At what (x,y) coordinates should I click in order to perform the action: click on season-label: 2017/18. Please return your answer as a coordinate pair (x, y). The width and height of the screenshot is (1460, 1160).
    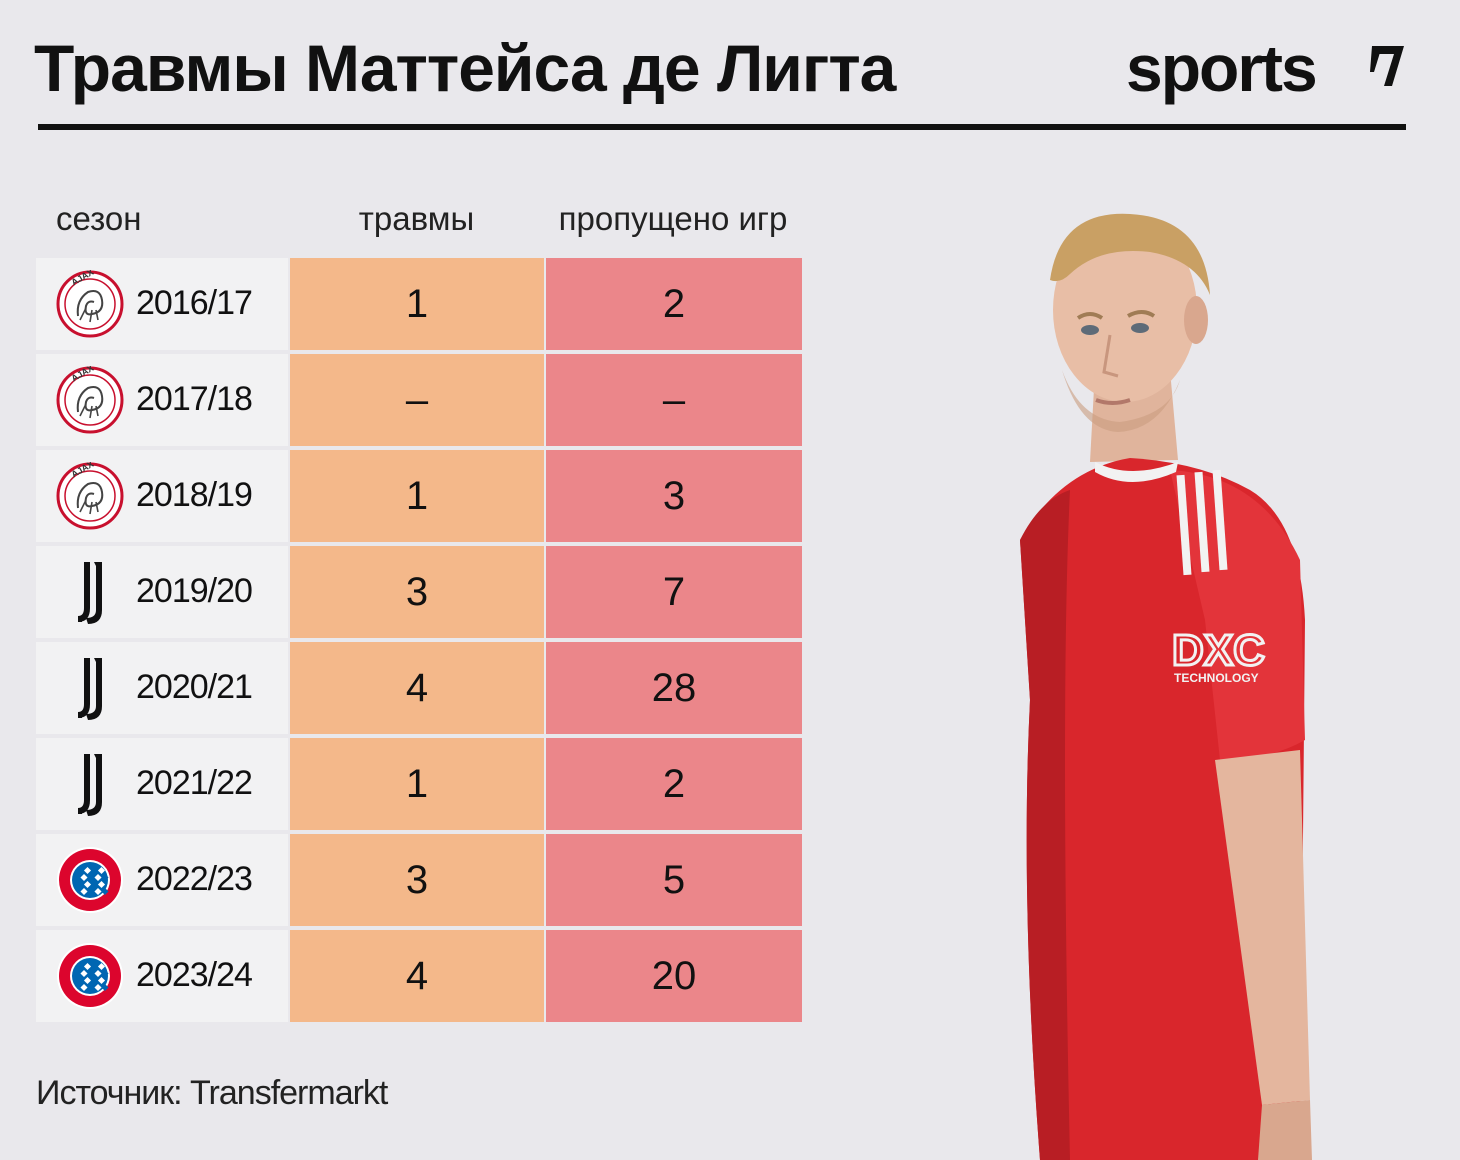
    Looking at the image, I should click on (194, 399).